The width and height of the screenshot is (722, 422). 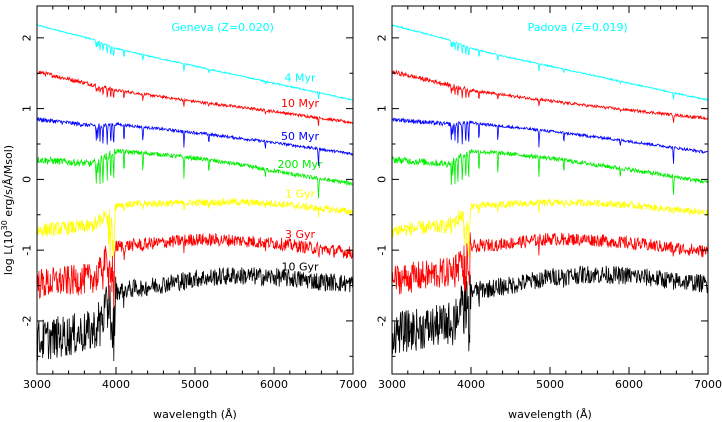 What do you see at coordinates (300, 103) in the screenshot?
I see `series-label: 10 Myr` at bounding box center [300, 103].